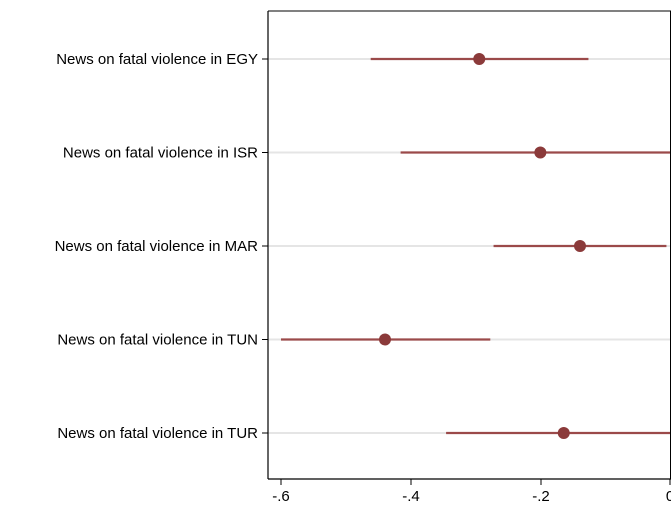 The image size is (671, 513). What do you see at coordinates (157, 339) in the screenshot?
I see `y-tick-label-4: News on fatal violence in TUN` at bounding box center [157, 339].